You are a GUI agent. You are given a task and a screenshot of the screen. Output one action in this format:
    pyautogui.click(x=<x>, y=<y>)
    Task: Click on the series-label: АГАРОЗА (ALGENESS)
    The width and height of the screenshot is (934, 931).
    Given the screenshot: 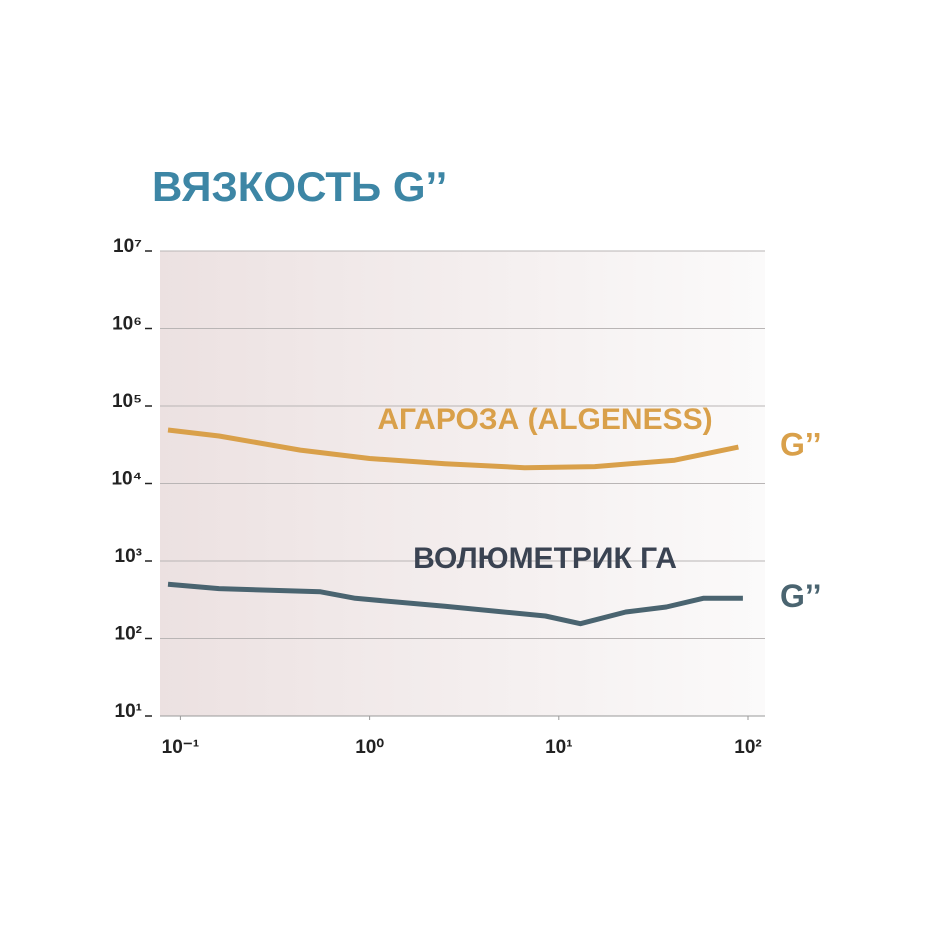 What is the action you would take?
    pyautogui.click(x=544, y=419)
    